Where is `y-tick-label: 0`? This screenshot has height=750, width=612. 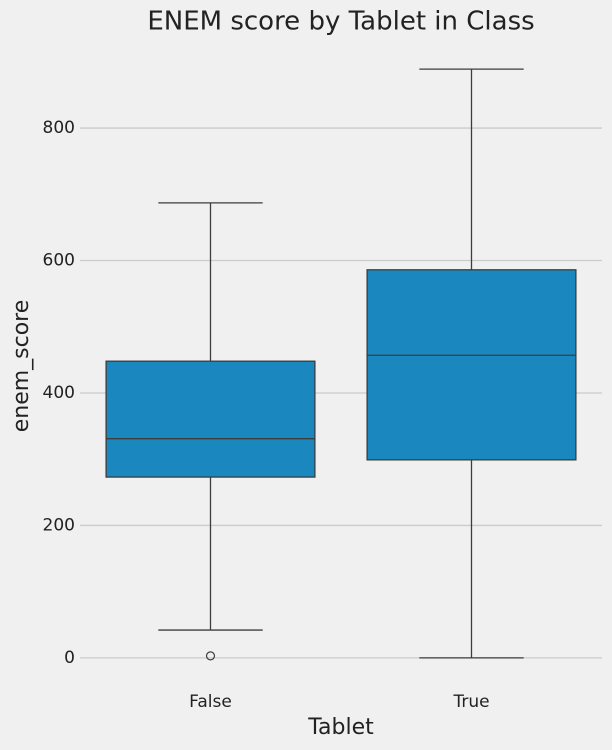
y-tick-label: 0 is located at coordinates (69, 658).